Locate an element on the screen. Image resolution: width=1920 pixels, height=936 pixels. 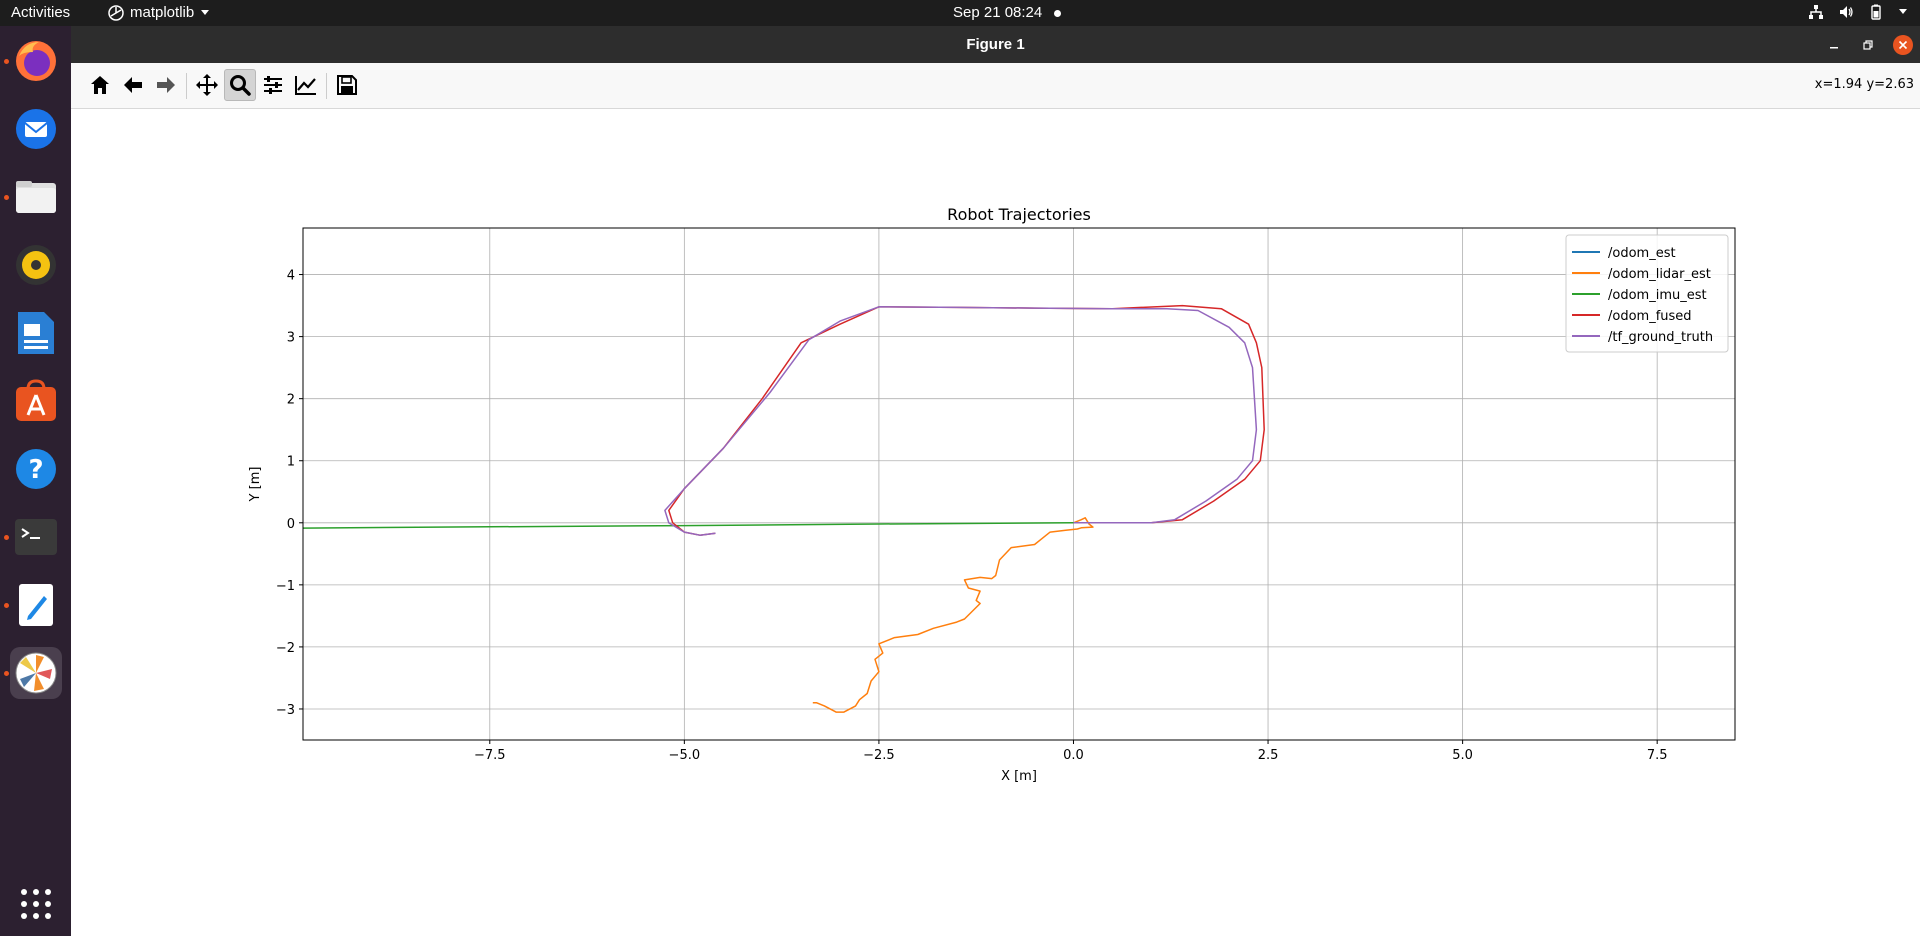
matplotlib-toolbar: x=1.94 y=2.63 is located at coordinates (995, 86).